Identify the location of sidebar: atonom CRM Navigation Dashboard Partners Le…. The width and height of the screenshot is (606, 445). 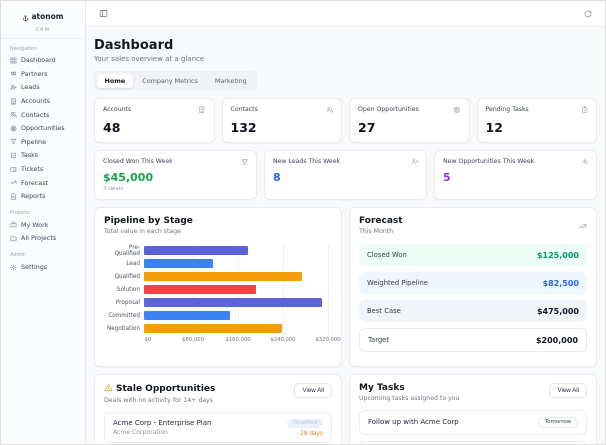
(43, 222).